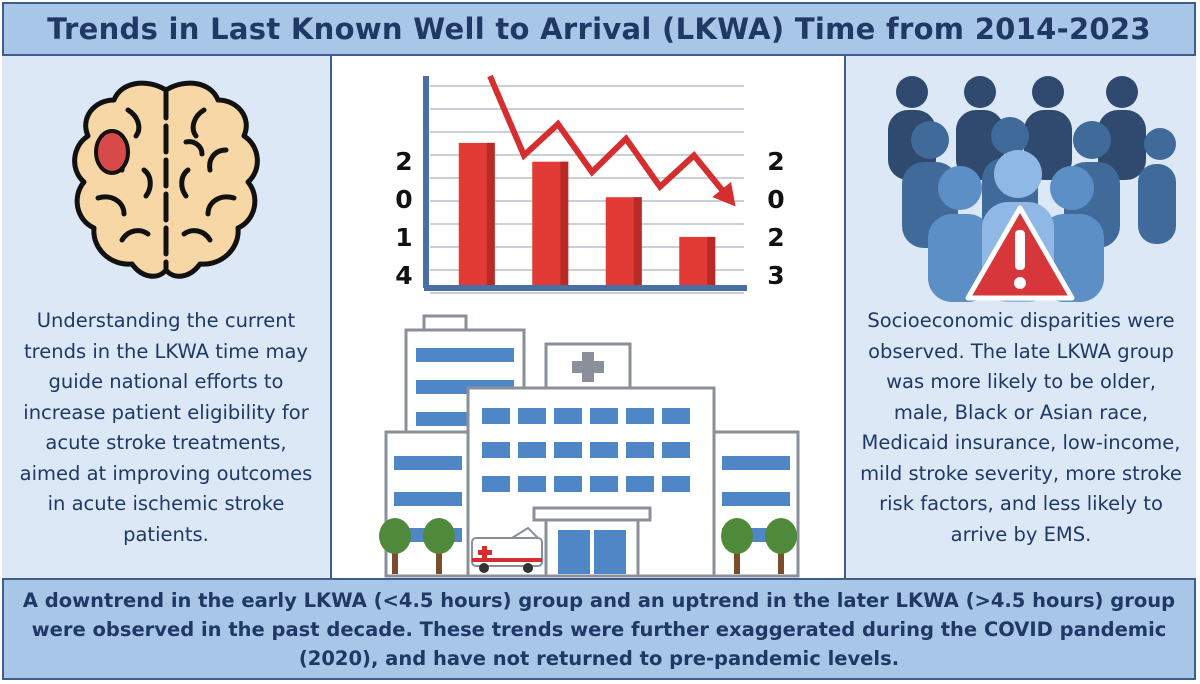 This screenshot has width=1200, height=684. Describe the element at coordinates (403, 237) in the screenshot. I see `left-label-3: 1` at that location.